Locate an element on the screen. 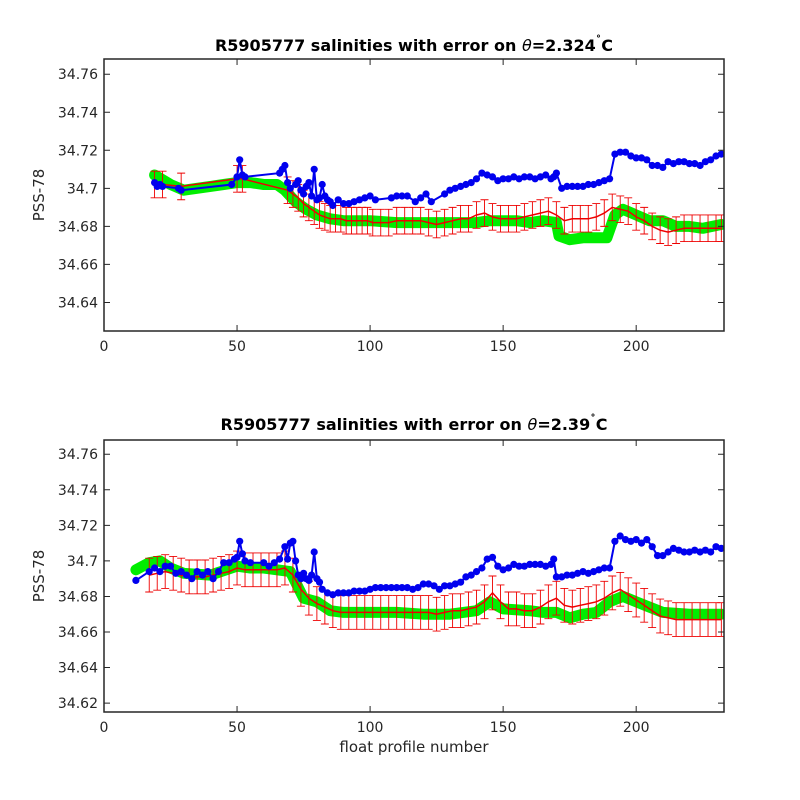 The height and width of the screenshot is (800, 800). bottom-title-unit: C is located at coordinates (602, 424).